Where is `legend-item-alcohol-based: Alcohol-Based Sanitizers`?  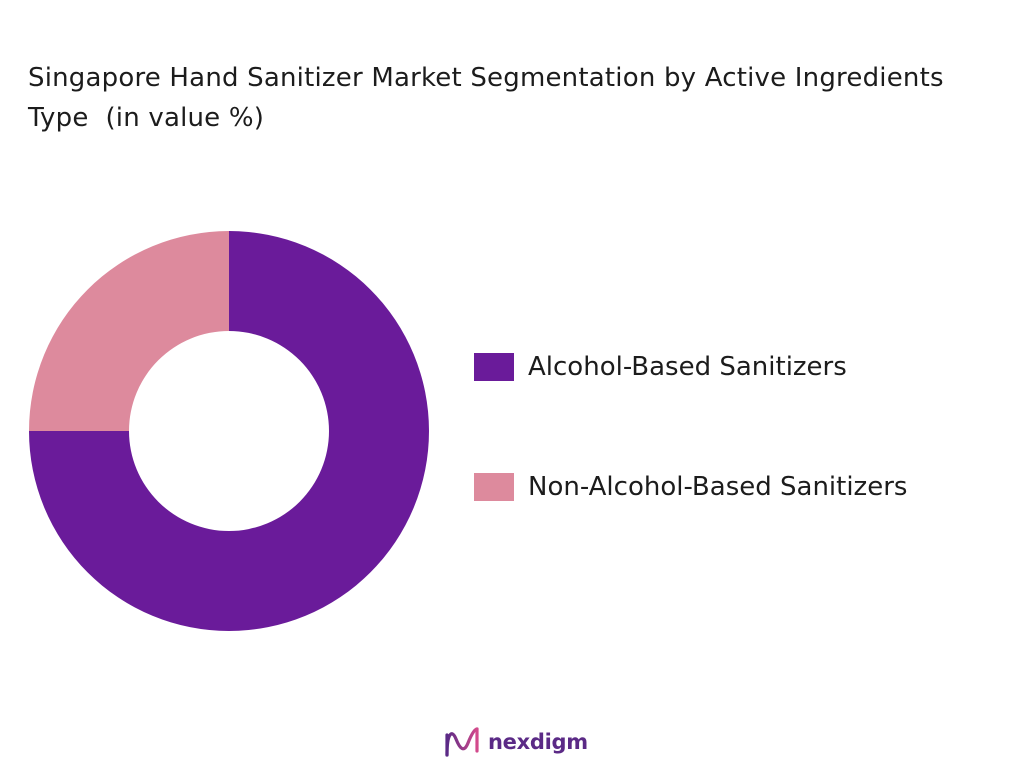
legend-item-alcohol-based: Alcohol-Based Sanitizers is located at coordinates (690, 367).